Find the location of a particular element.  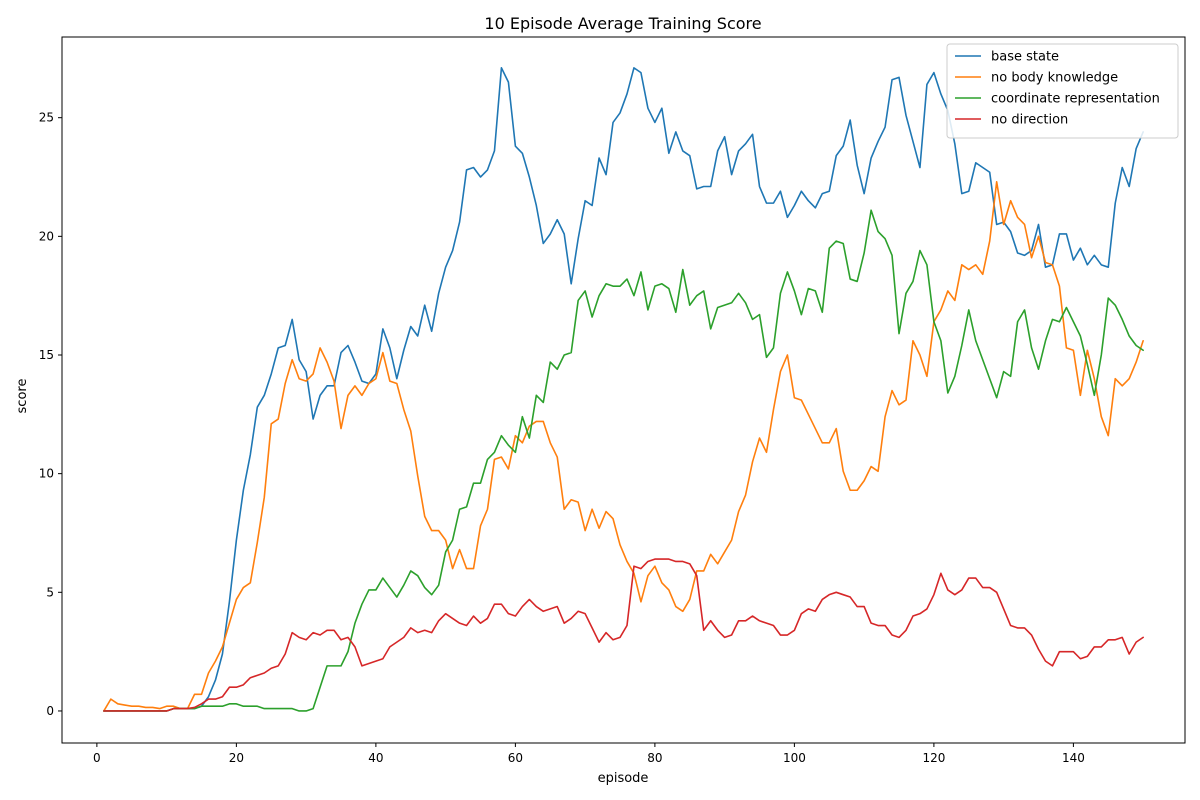

y-axis-label: score is located at coordinates (22, 396).